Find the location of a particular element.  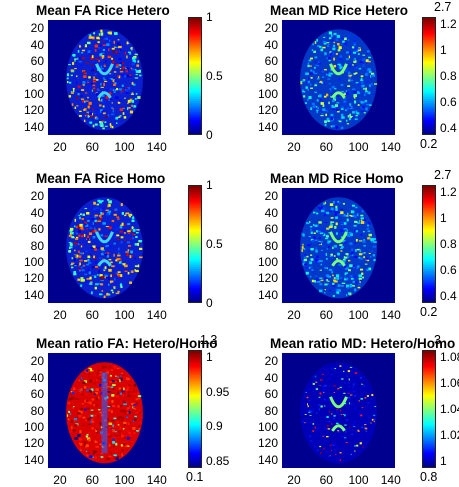

y-tick-label: 120 is located at coordinates (267, 278).